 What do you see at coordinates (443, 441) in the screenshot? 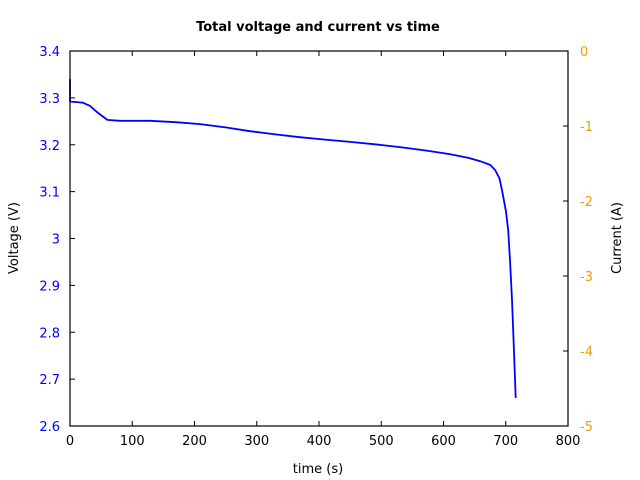
I see `x-tick-label: 600` at bounding box center [443, 441].